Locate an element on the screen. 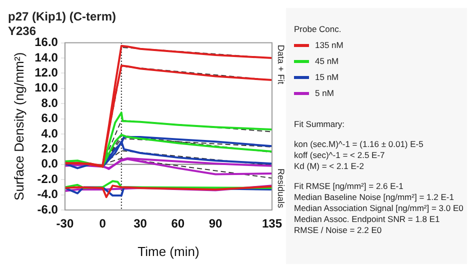  x-tick-label: 135 is located at coordinates (272, 223).